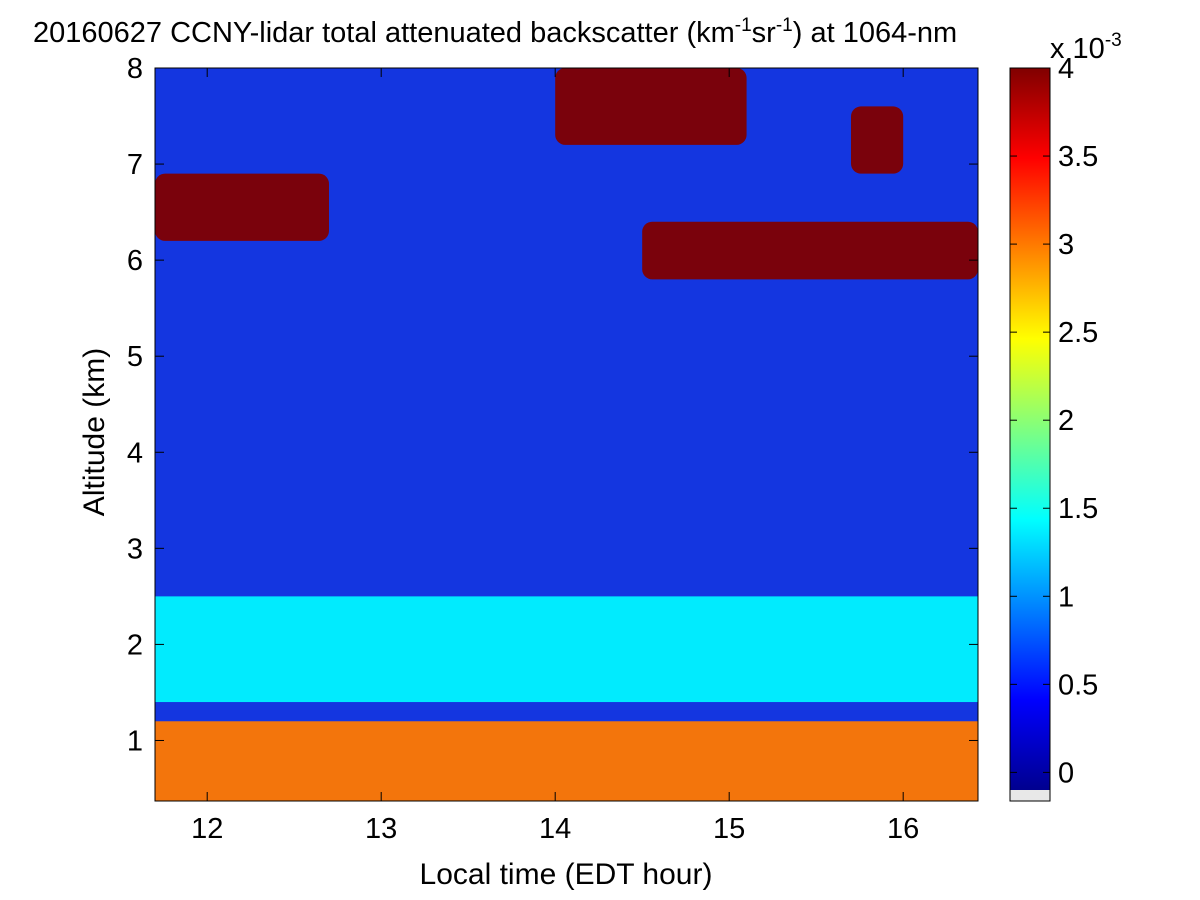 This screenshot has width=1200, height=900. What do you see at coordinates (1078, 333) in the screenshot?
I see `colorbar-tick-label: 2.5` at bounding box center [1078, 333].